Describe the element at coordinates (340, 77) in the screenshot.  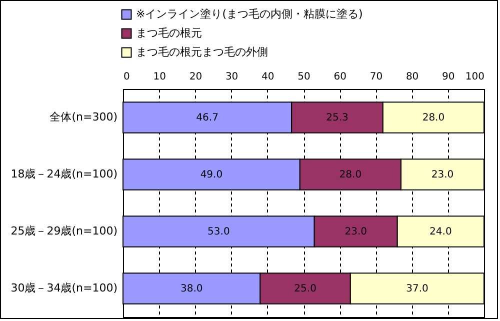
I see `x-tick-label: 60` at that location.